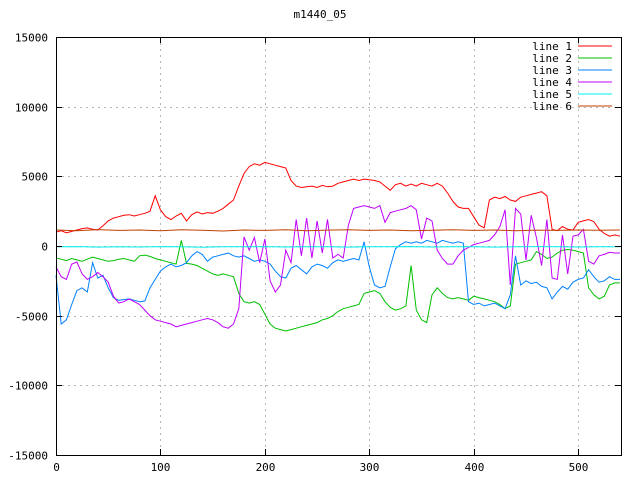 This screenshot has width=640, height=480. Describe the element at coordinates (35, 177) in the screenshot. I see `y-tick-label: 5000` at that location.